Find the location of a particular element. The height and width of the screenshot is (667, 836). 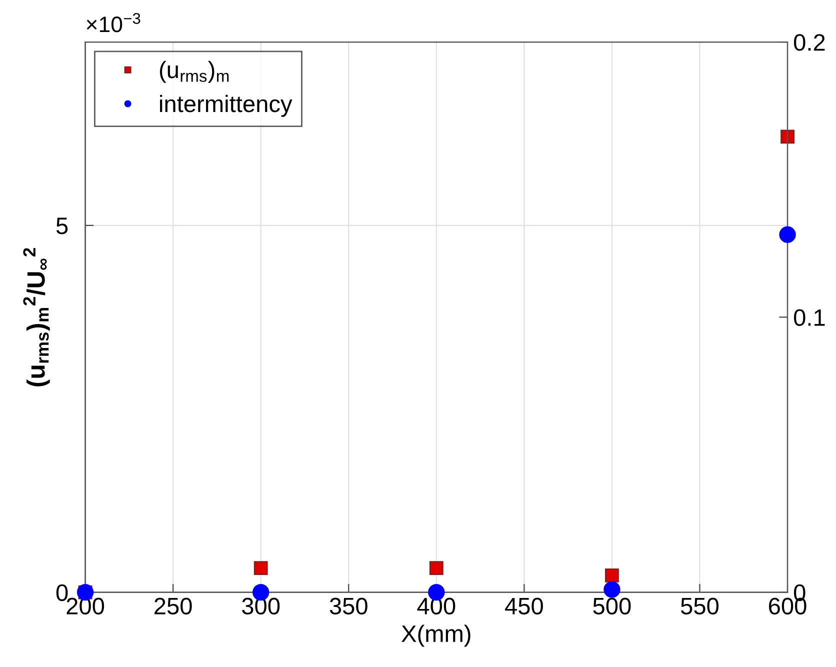

y-tick-label: 5 is located at coordinates (62, 226).